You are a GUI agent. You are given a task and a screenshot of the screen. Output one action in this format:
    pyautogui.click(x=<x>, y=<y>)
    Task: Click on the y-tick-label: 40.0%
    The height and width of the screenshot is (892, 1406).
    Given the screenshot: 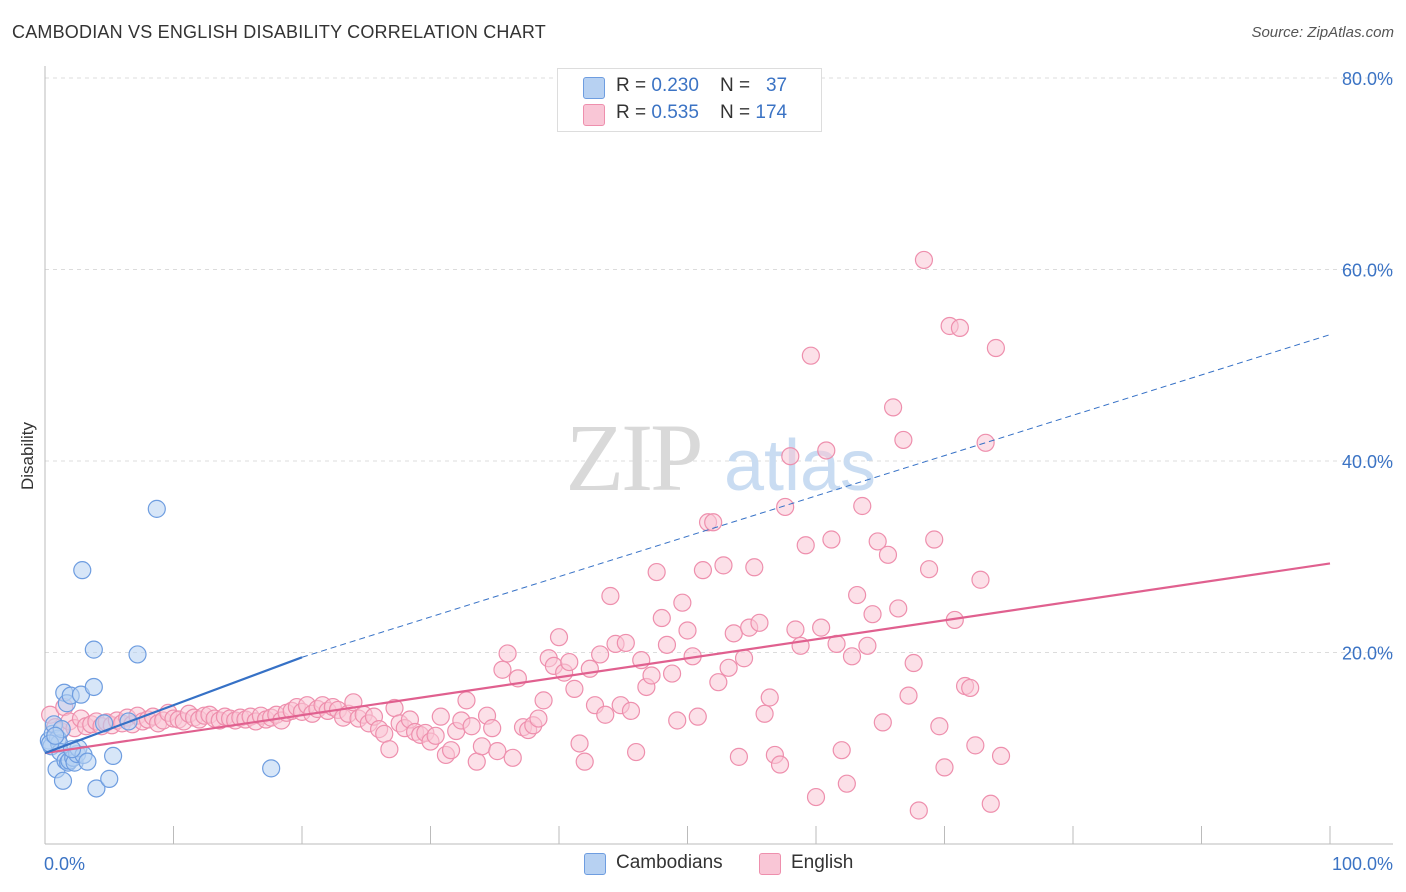 What is the action you would take?
    pyautogui.click(x=1367, y=462)
    